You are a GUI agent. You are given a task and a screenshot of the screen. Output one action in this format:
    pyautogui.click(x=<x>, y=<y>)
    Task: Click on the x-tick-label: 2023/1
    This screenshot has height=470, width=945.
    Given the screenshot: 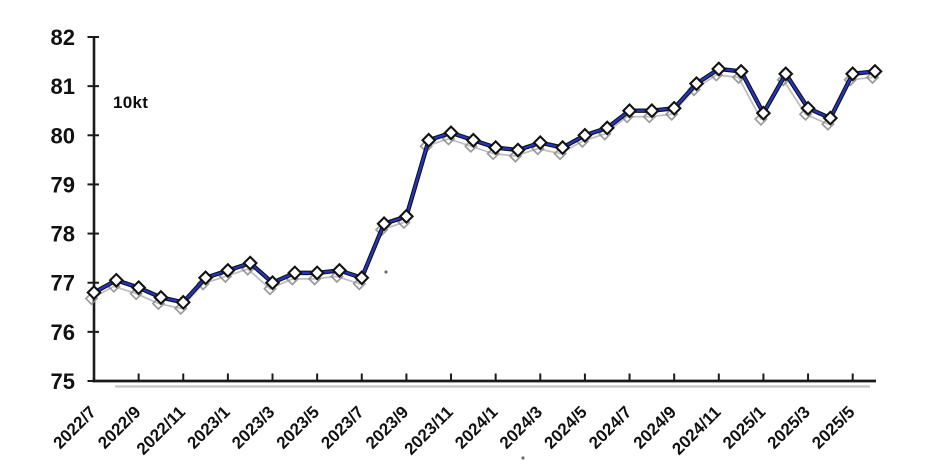 What is the action you would take?
    pyautogui.click(x=209, y=427)
    